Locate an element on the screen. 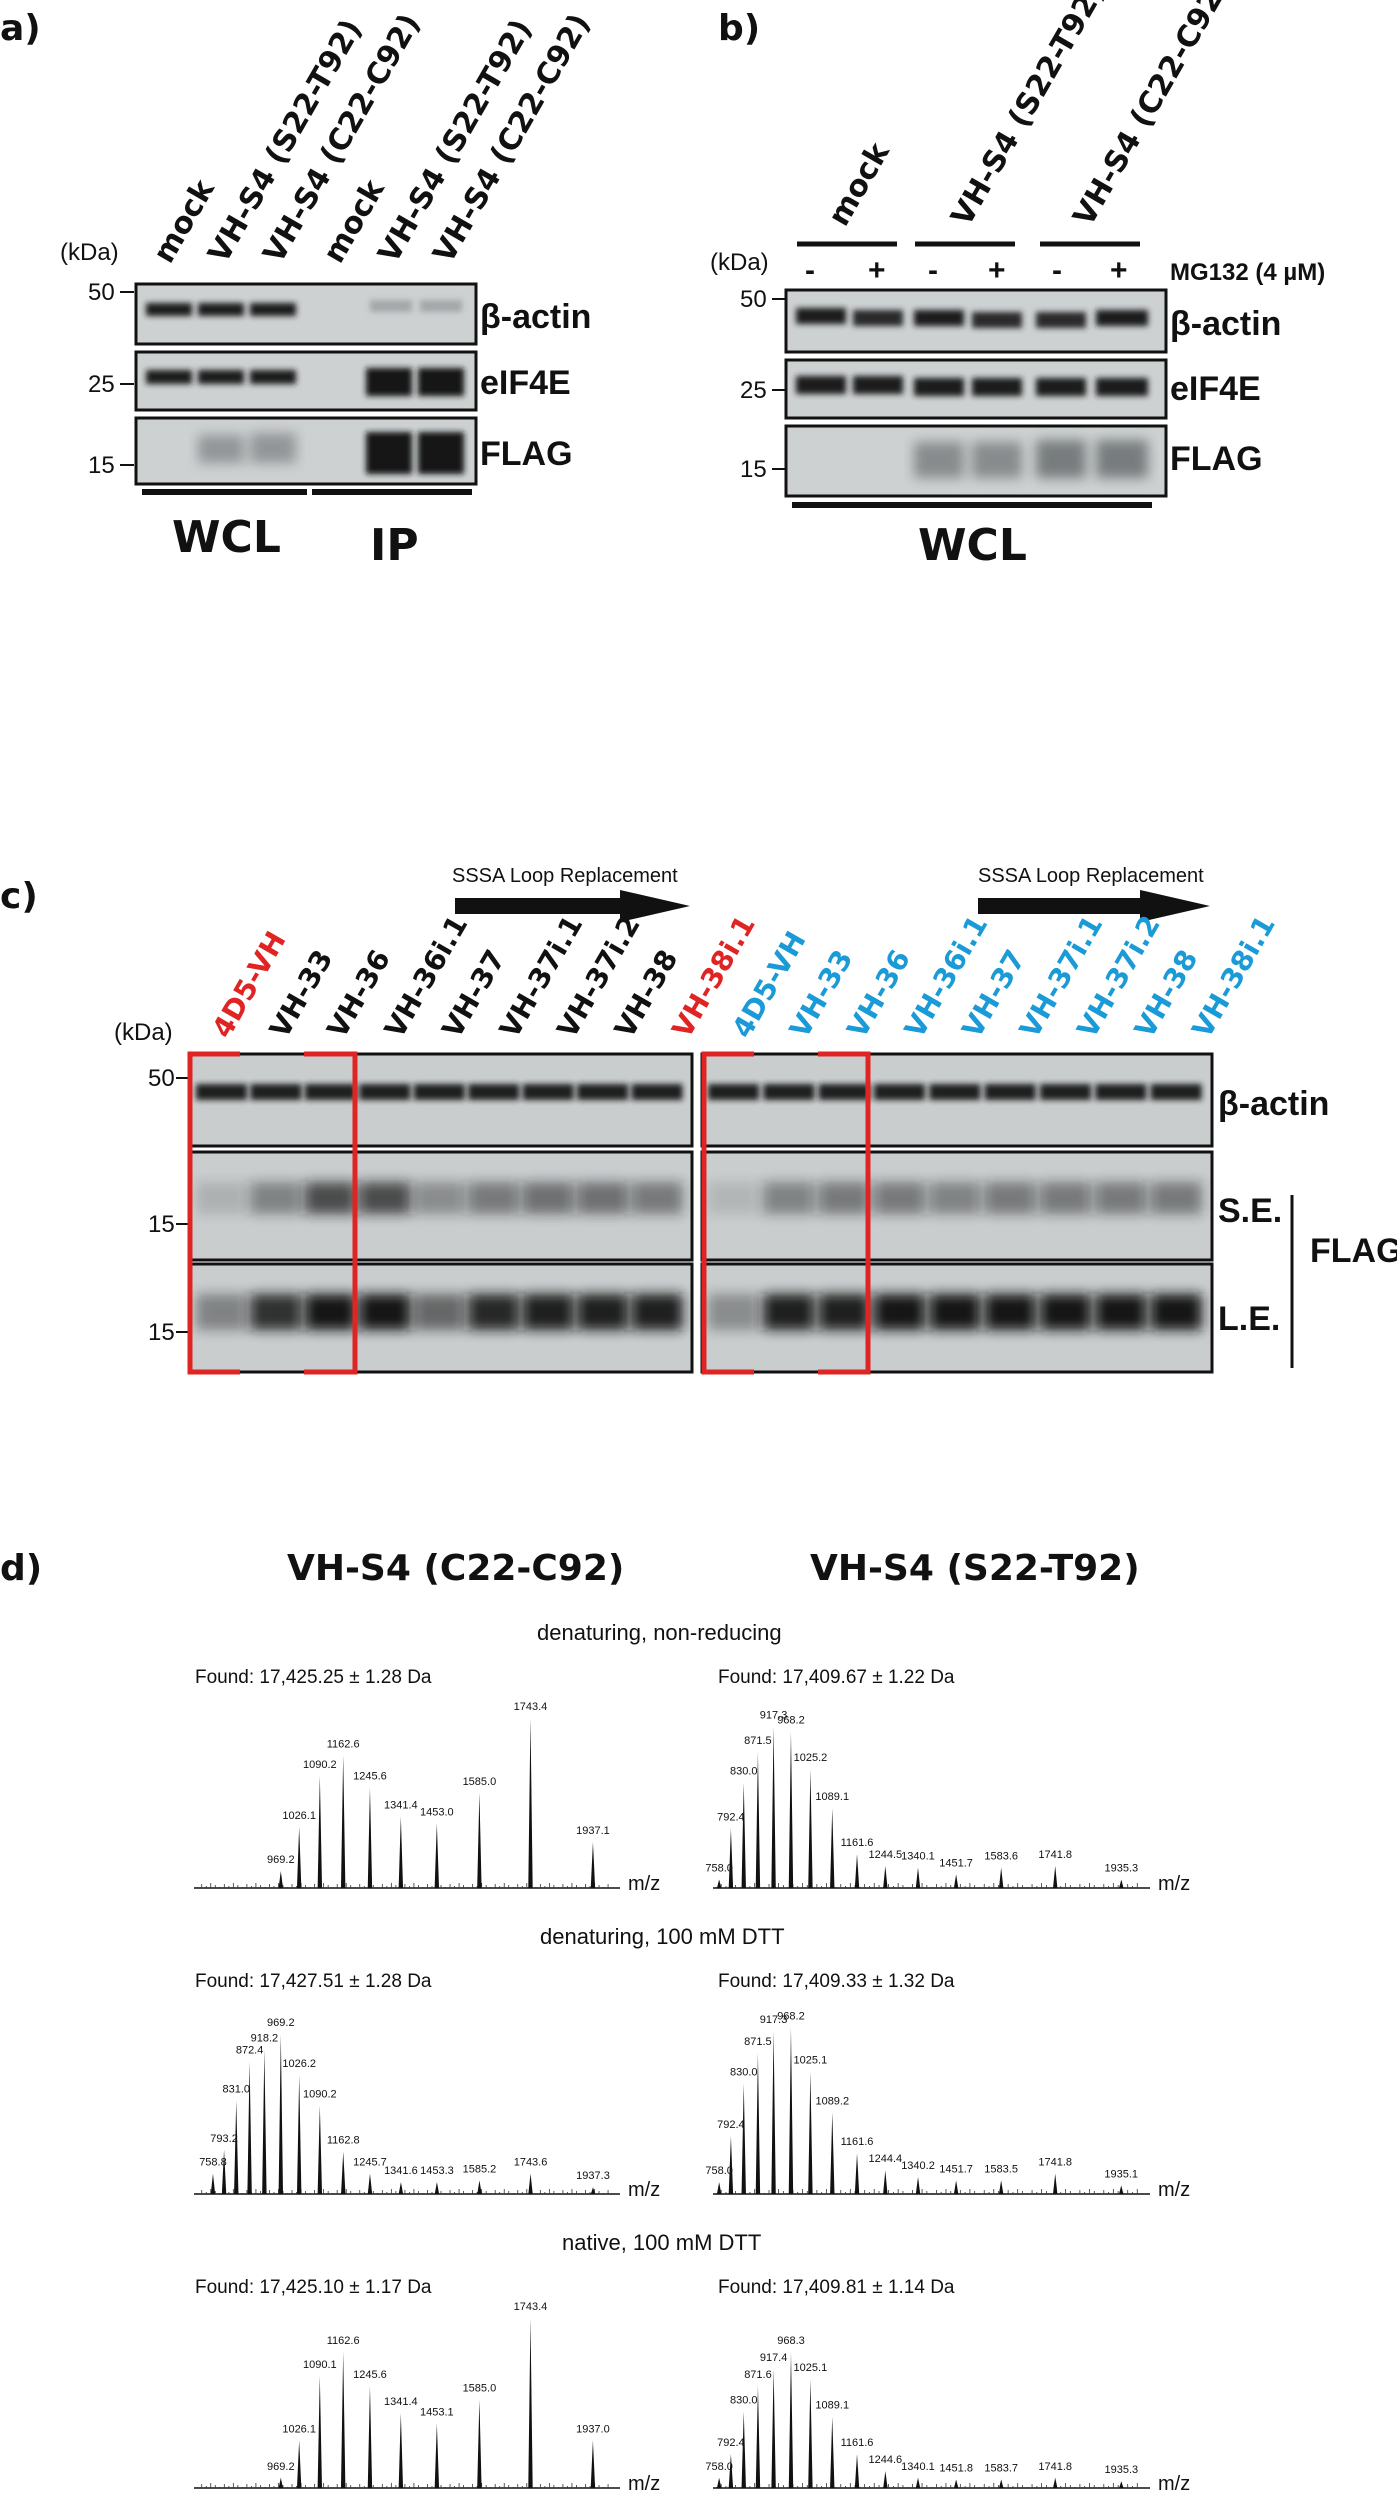  panel-c-marker-15a: 15 is located at coordinates (161, 1224).